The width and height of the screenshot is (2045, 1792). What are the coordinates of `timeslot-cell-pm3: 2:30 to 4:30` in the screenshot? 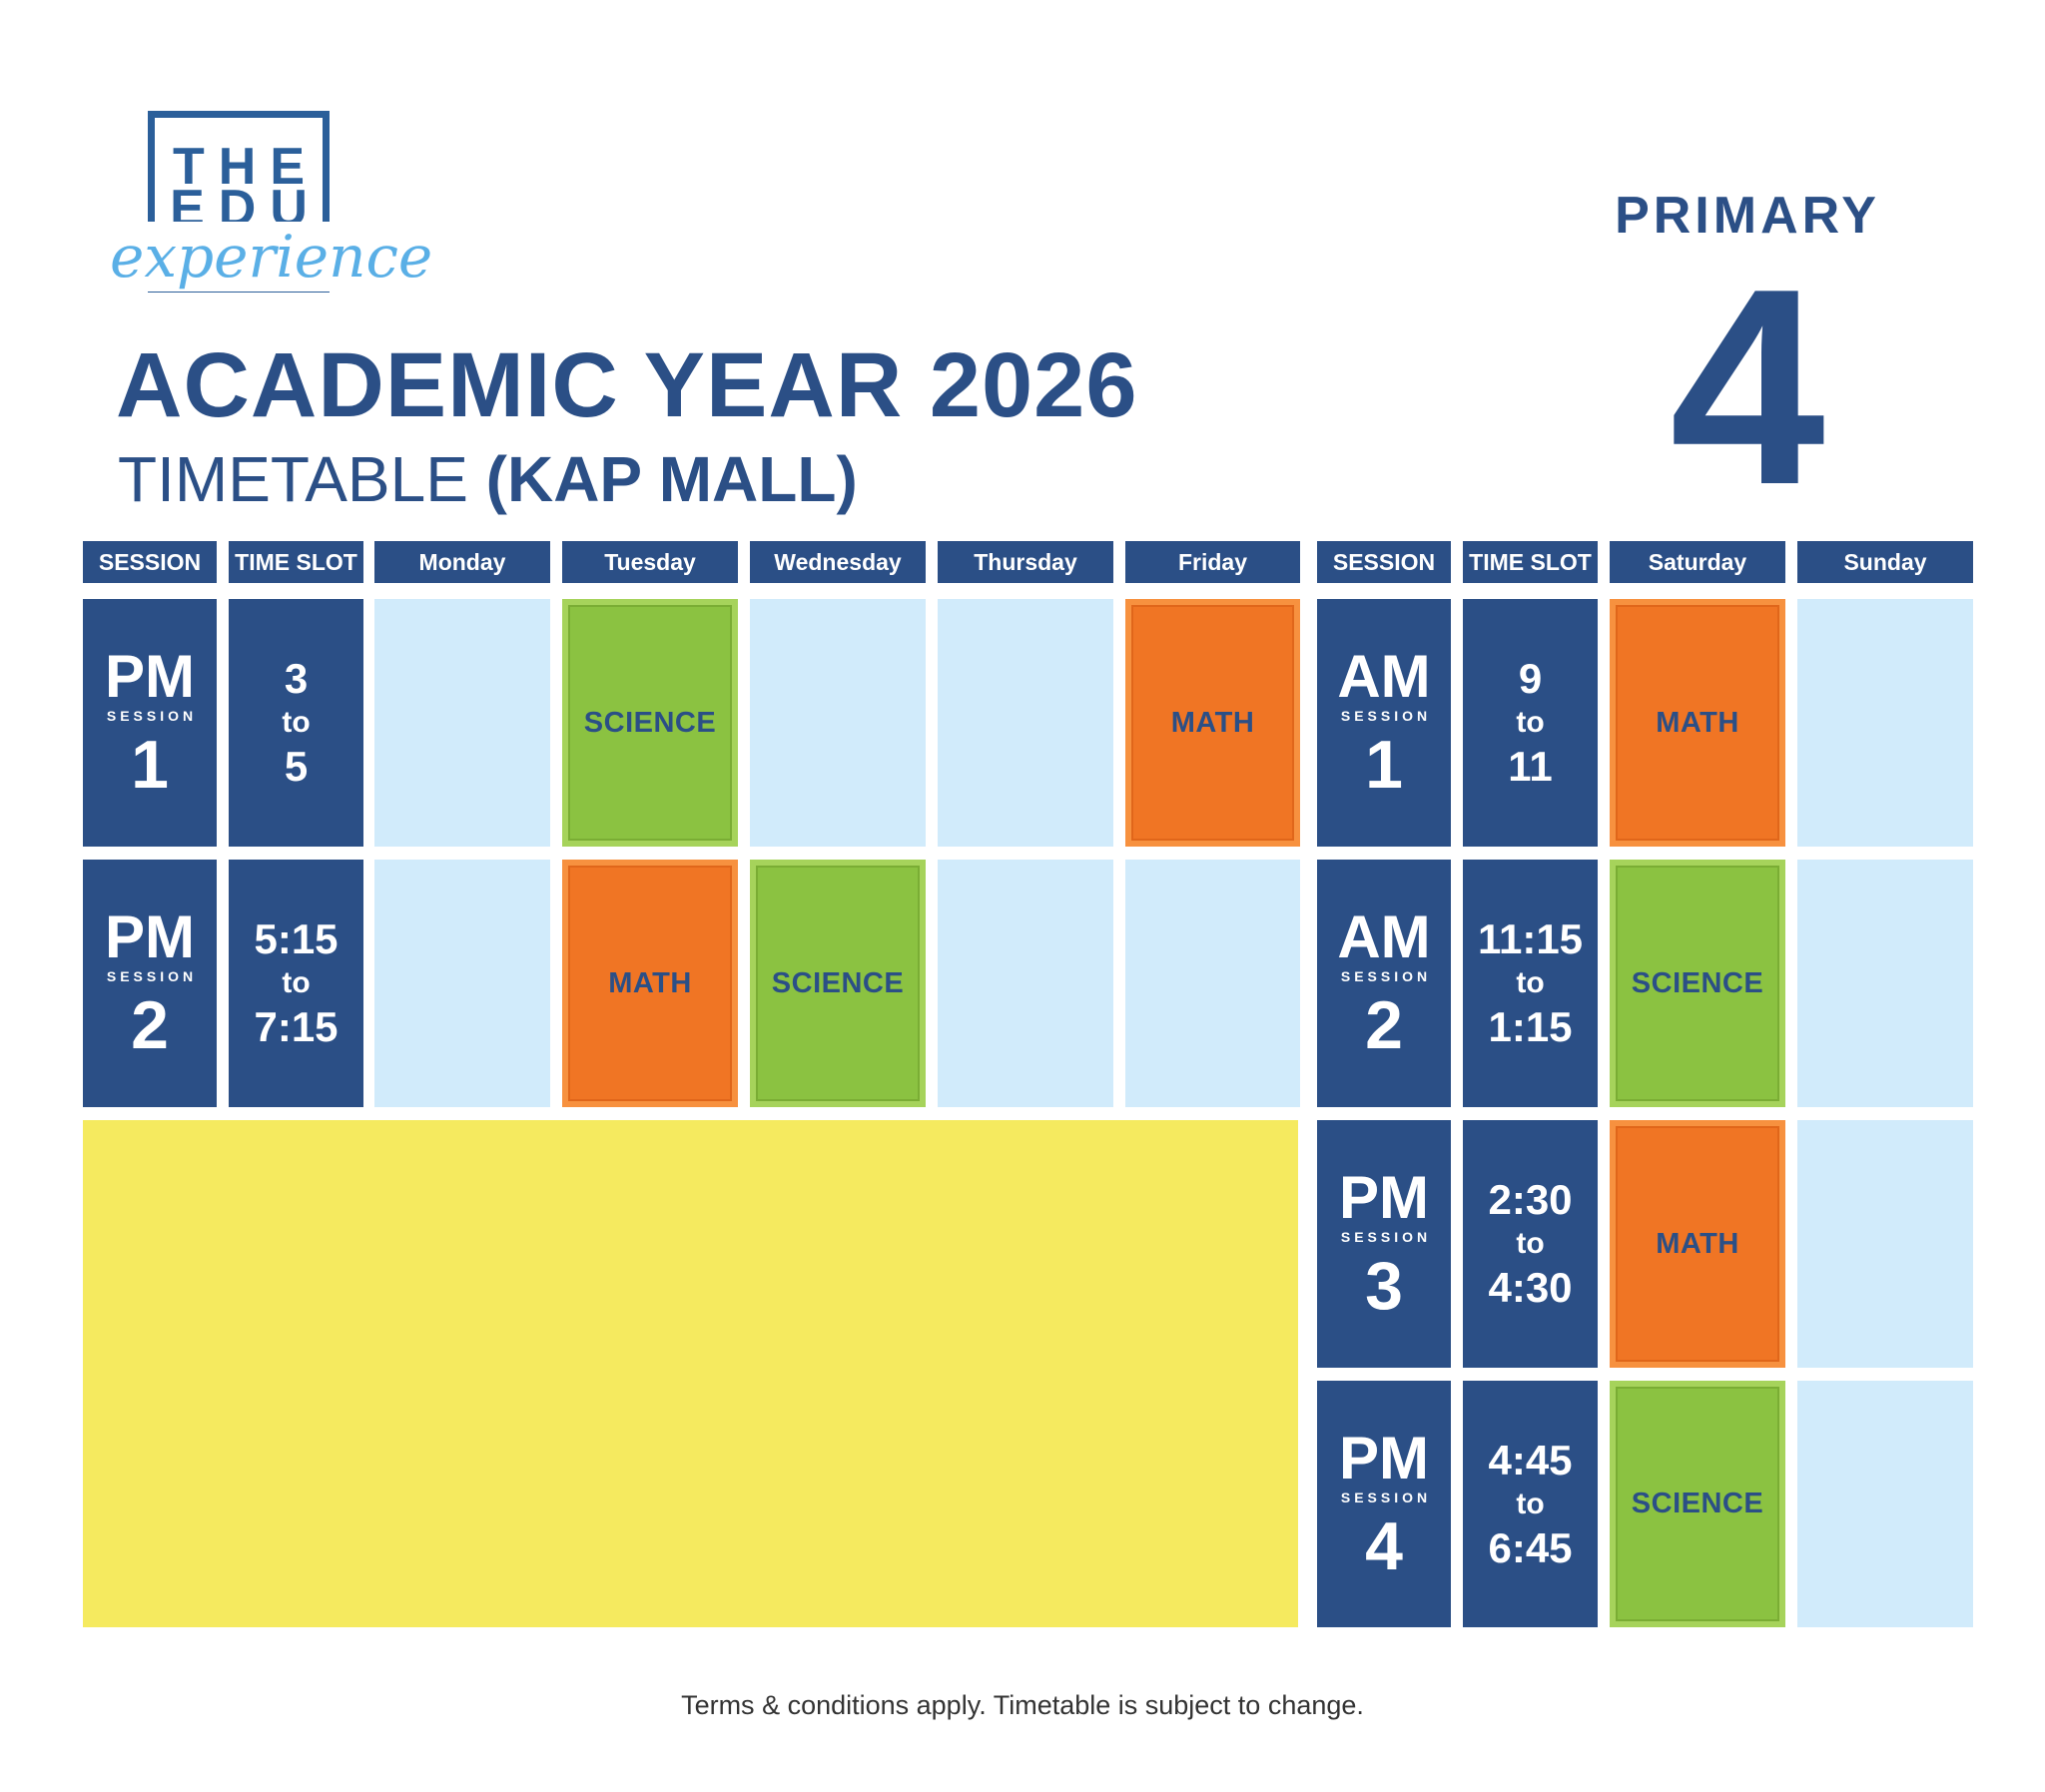 It's located at (1530, 1244).